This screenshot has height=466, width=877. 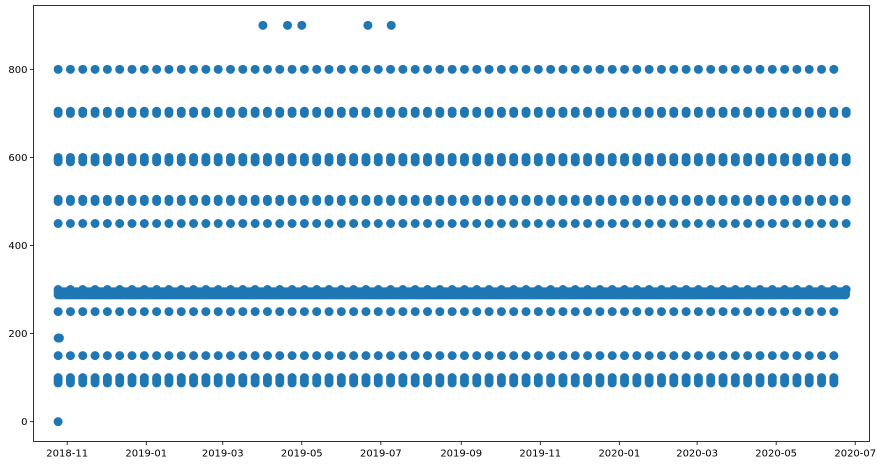 What do you see at coordinates (855, 454) in the screenshot?
I see `x-tick-label: 2020-07` at bounding box center [855, 454].